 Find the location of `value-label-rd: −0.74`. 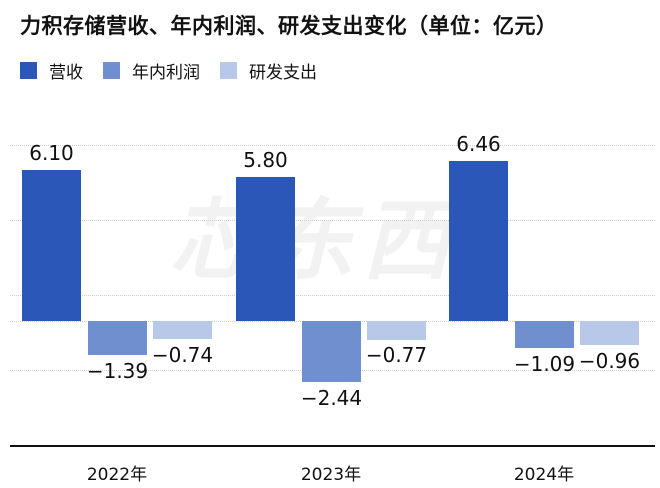

value-label-rd: −0.74 is located at coordinates (182, 355).